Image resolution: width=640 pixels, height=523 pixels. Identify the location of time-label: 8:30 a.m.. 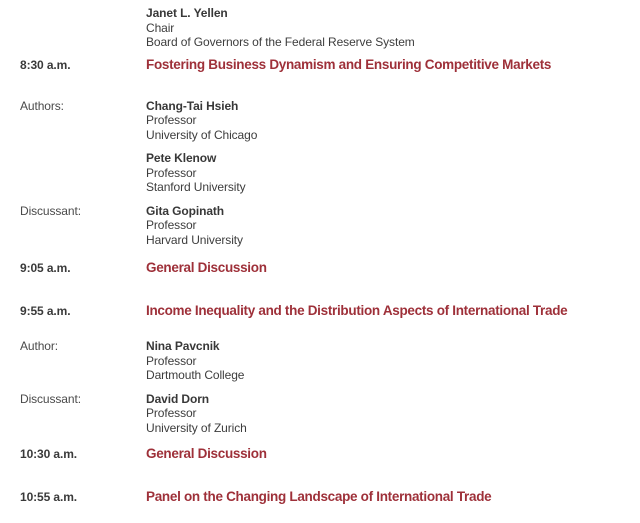
(45, 64).